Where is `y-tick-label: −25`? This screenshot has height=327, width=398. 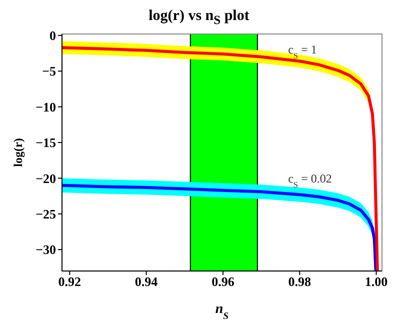
y-tick-label: −25 is located at coordinates (46, 214).